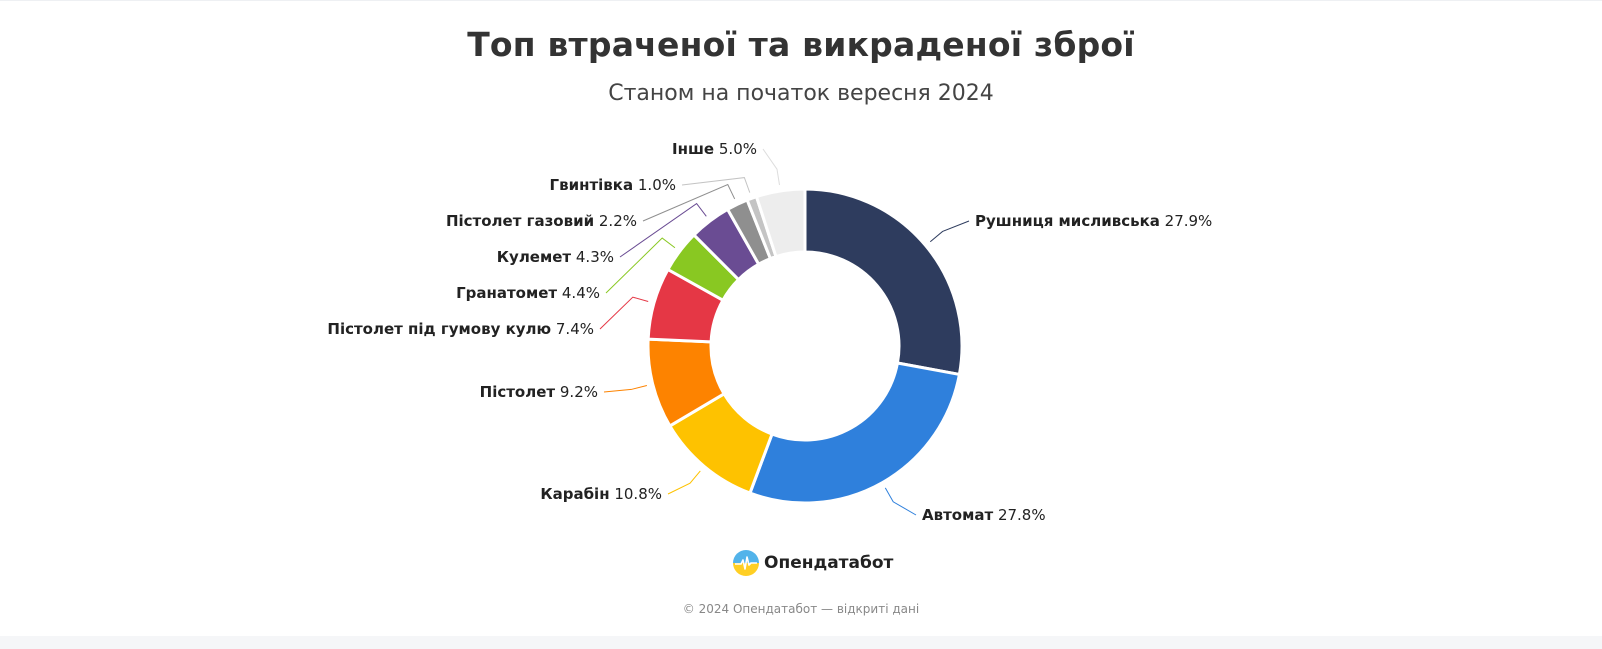 The image size is (1602, 649). What do you see at coordinates (957, 515) in the screenshot?
I see `slice-2-label-name: Автомат` at bounding box center [957, 515].